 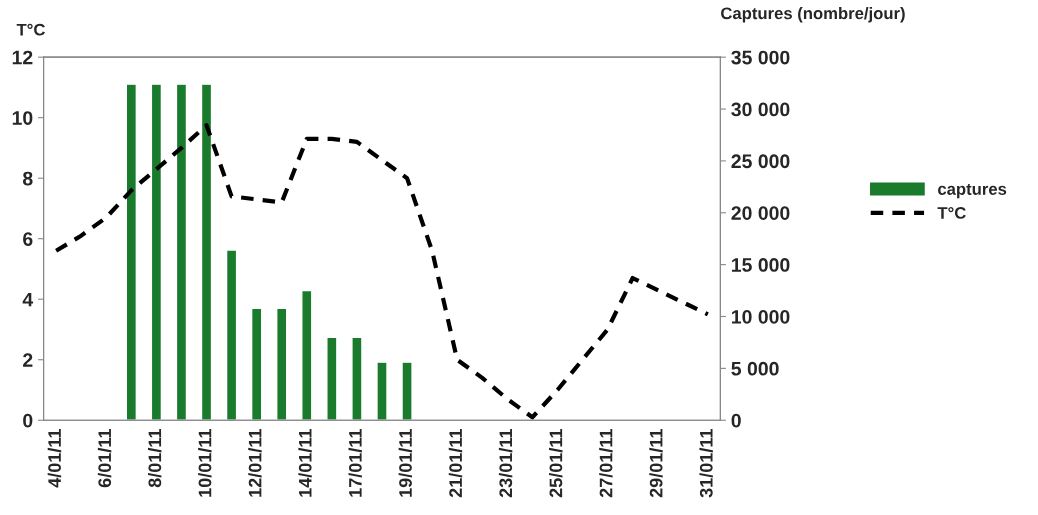 I want to click on x-tick-label: 14/01/11, so click(x=305, y=463).